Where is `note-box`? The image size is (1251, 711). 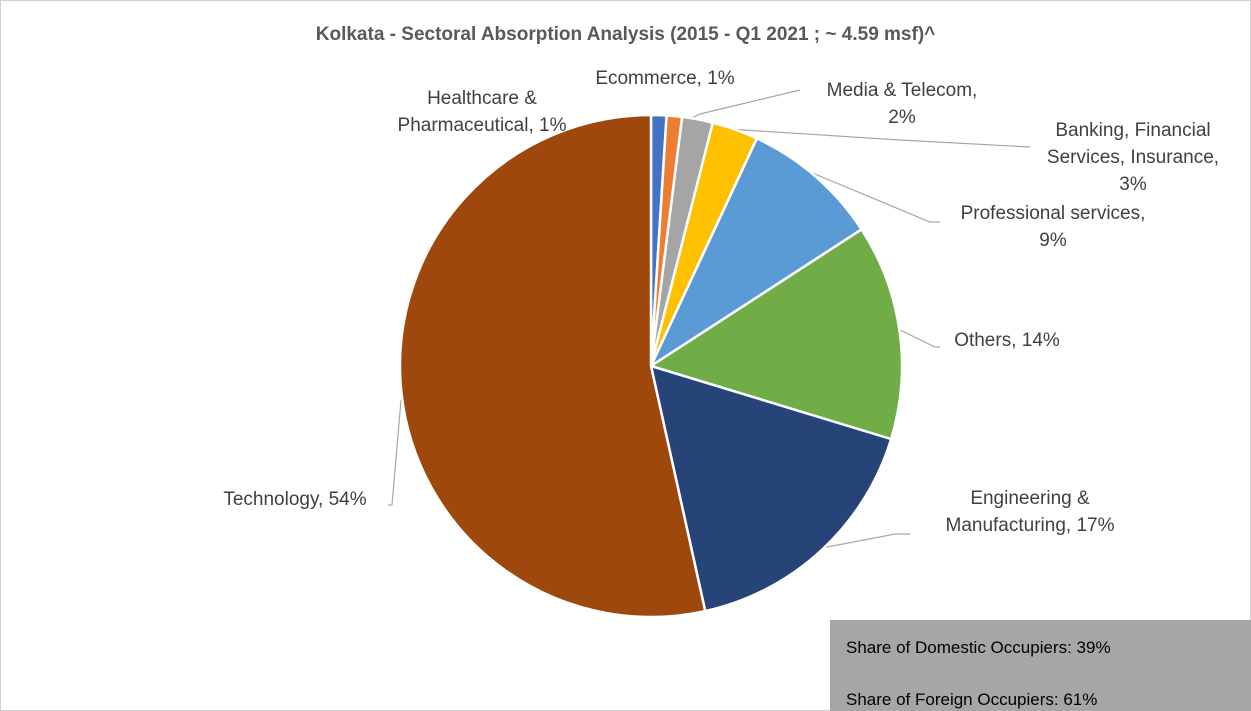 note-box is located at coordinates (1040, 665).